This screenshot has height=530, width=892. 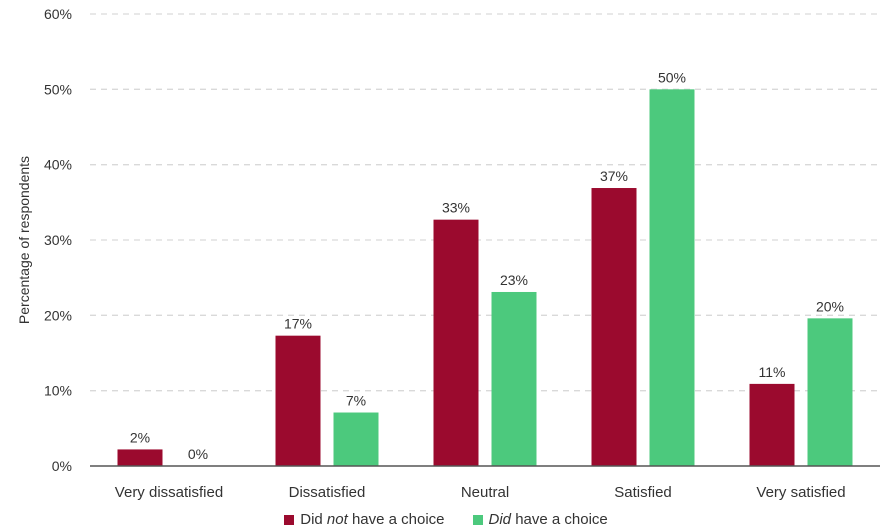 What do you see at coordinates (514, 280) in the screenshot?
I see `bar-value-label: 23%` at bounding box center [514, 280].